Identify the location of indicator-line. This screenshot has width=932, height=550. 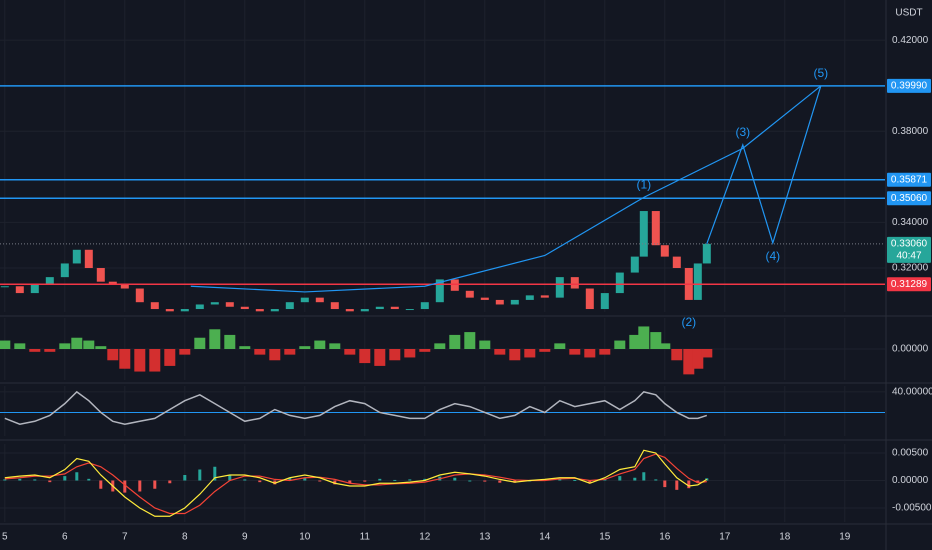
(356, 408).